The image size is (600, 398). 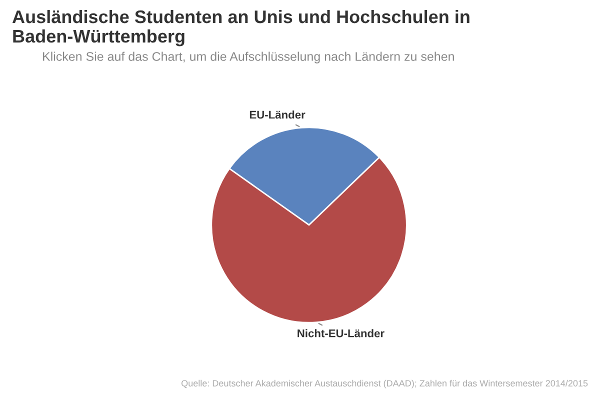 I want to click on slice-label: Nicht-EU-Länder, so click(x=341, y=333).